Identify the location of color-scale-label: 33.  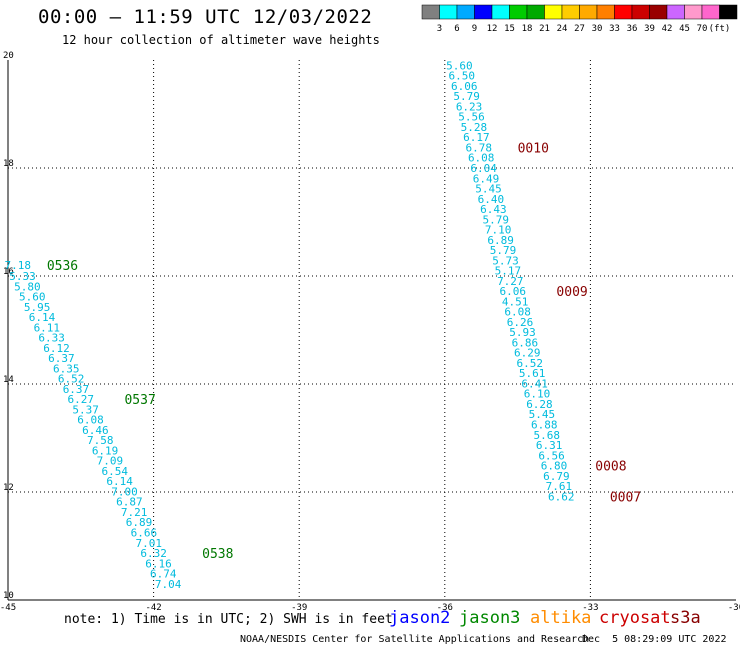
(614, 29).